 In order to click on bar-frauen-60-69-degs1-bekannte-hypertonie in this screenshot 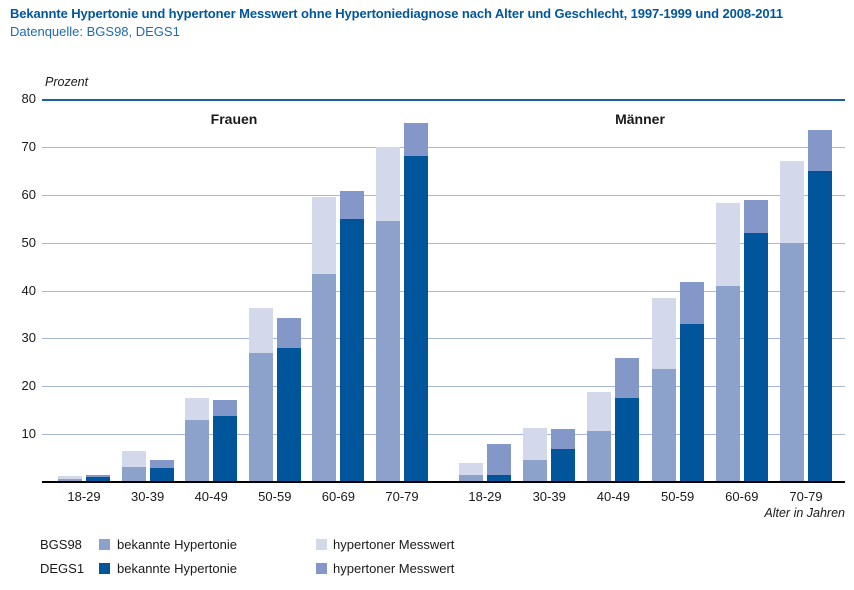, I will do `click(352, 350)`.